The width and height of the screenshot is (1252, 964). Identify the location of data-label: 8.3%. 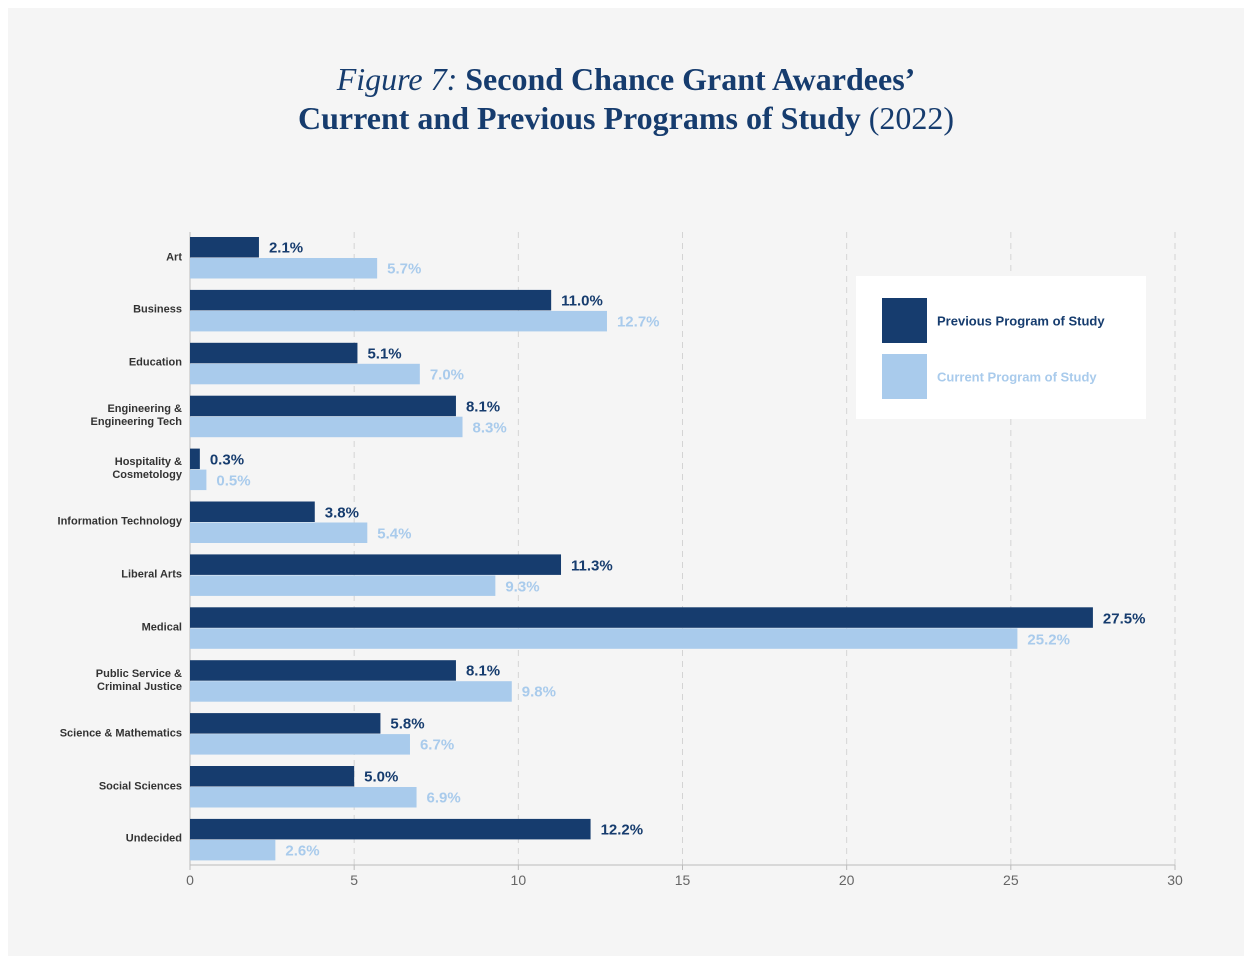
(489, 428).